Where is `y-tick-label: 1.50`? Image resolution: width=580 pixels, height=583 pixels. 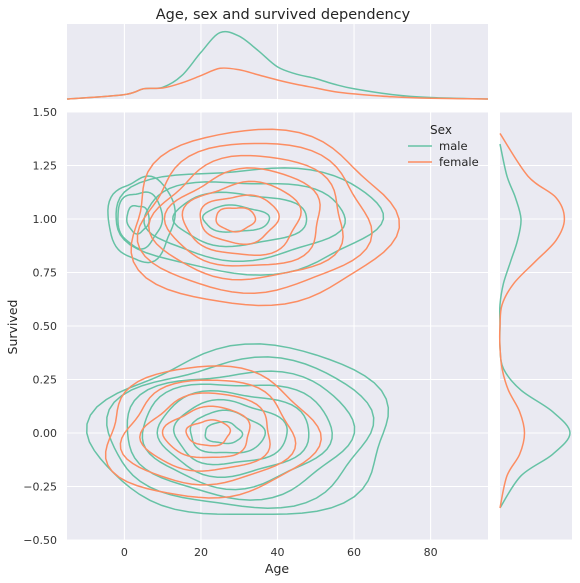
y-tick-label: 1.50 is located at coordinates (45, 112).